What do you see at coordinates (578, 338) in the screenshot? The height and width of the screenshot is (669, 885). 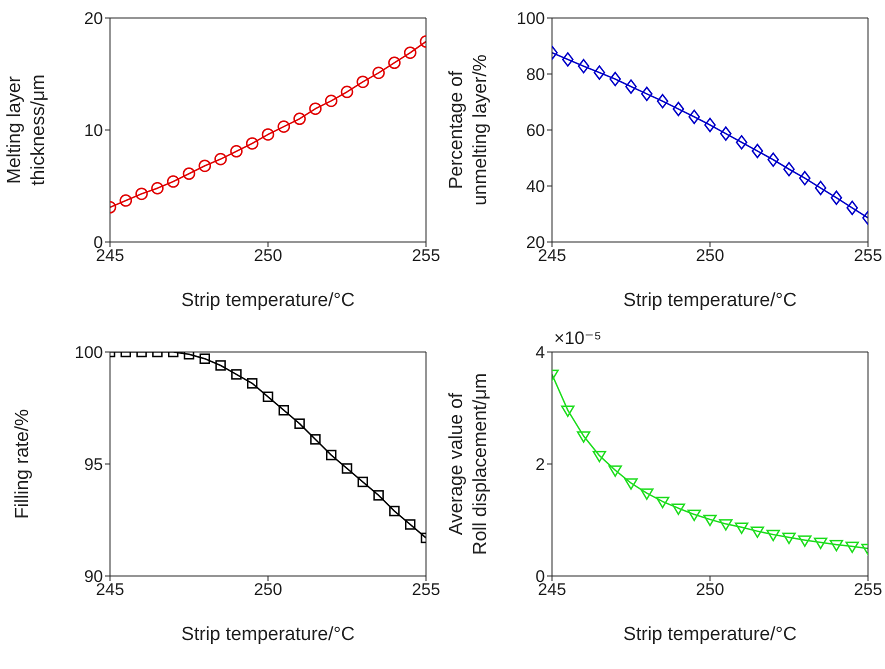 I see `text: ×10⁻⁵` at bounding box center [578, 338].